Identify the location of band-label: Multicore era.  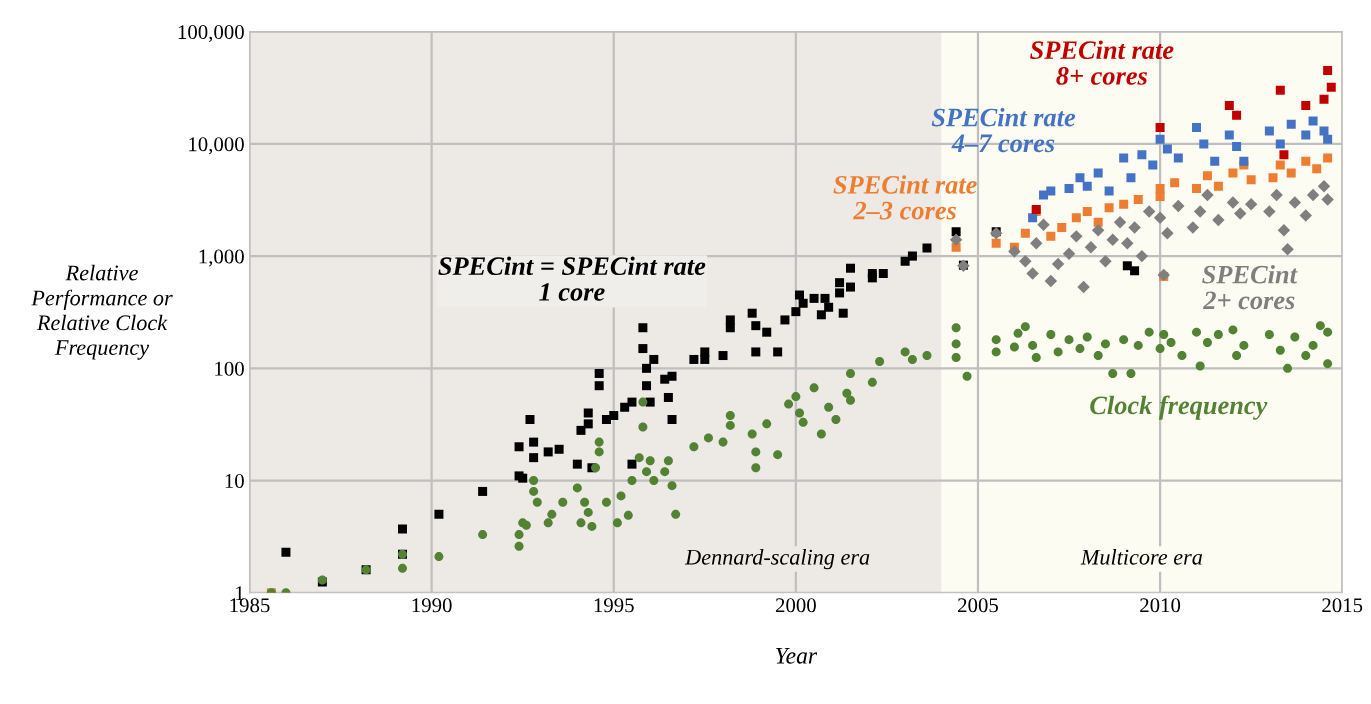
(1141, 557).